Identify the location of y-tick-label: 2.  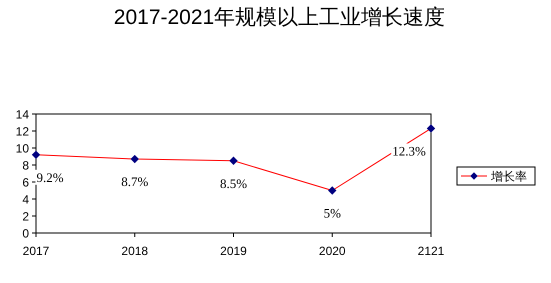
(26, 217).